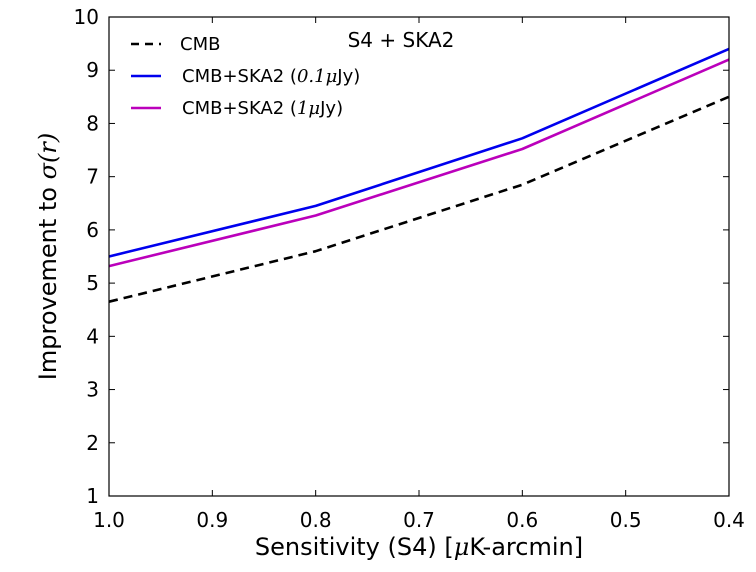  I want to click on y-tick-label: 3, so click(92, 390).